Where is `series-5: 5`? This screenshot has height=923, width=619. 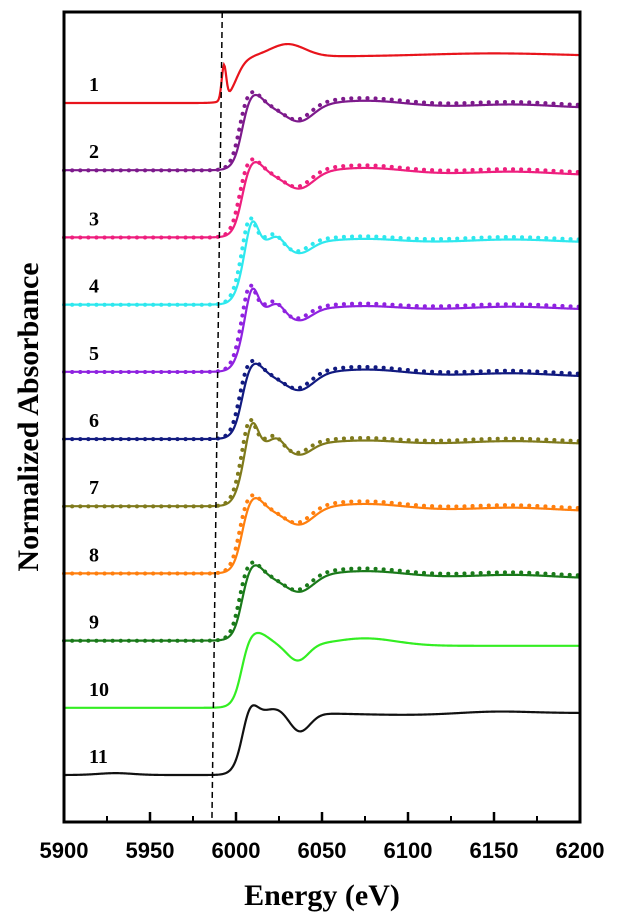 series-5: 5 is located at coordinates (322, 328).